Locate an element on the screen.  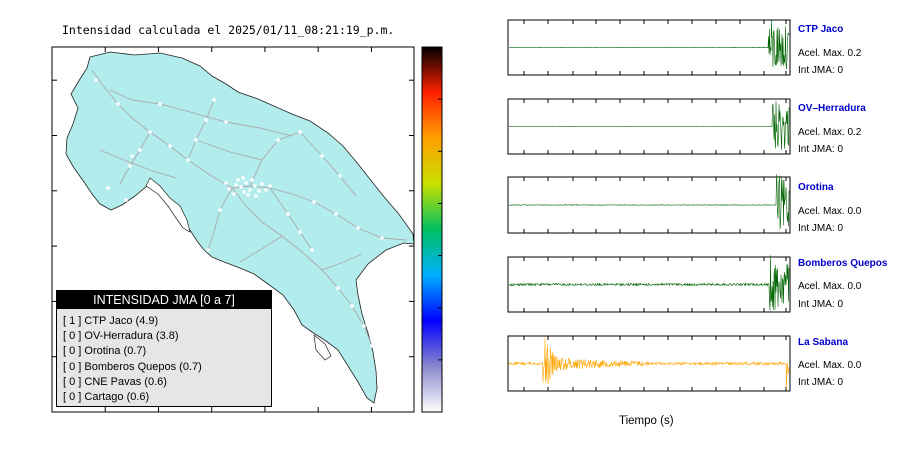
waveform-frame is located at coordinates (649, 284).